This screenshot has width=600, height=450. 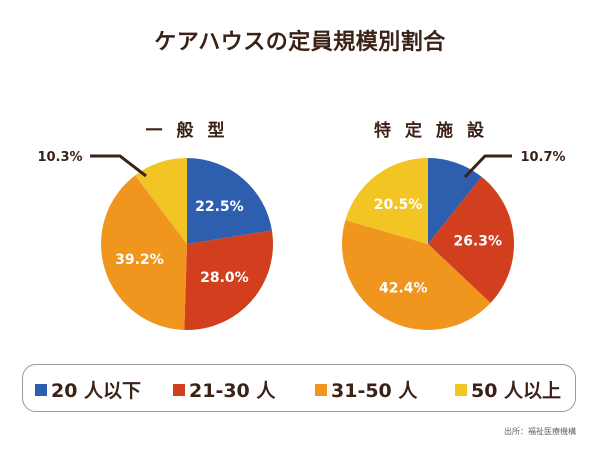 I want to click on legend-item-3: 31-50 人, so click(x=366, y=389).